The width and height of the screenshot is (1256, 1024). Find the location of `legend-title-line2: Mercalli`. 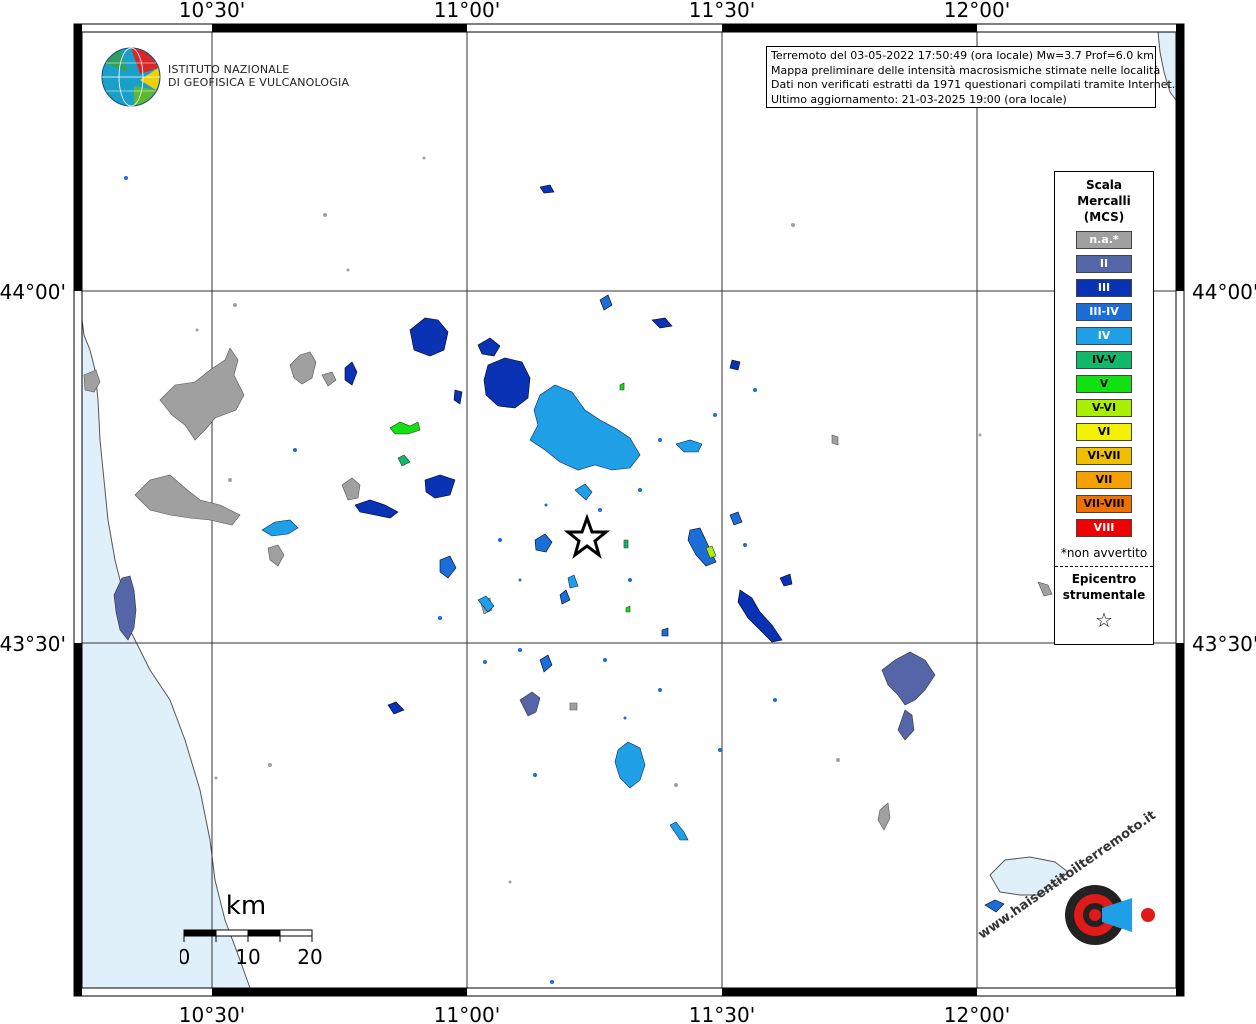

legend-title-line2: Mercalli is located at coordinates (1104, 201).